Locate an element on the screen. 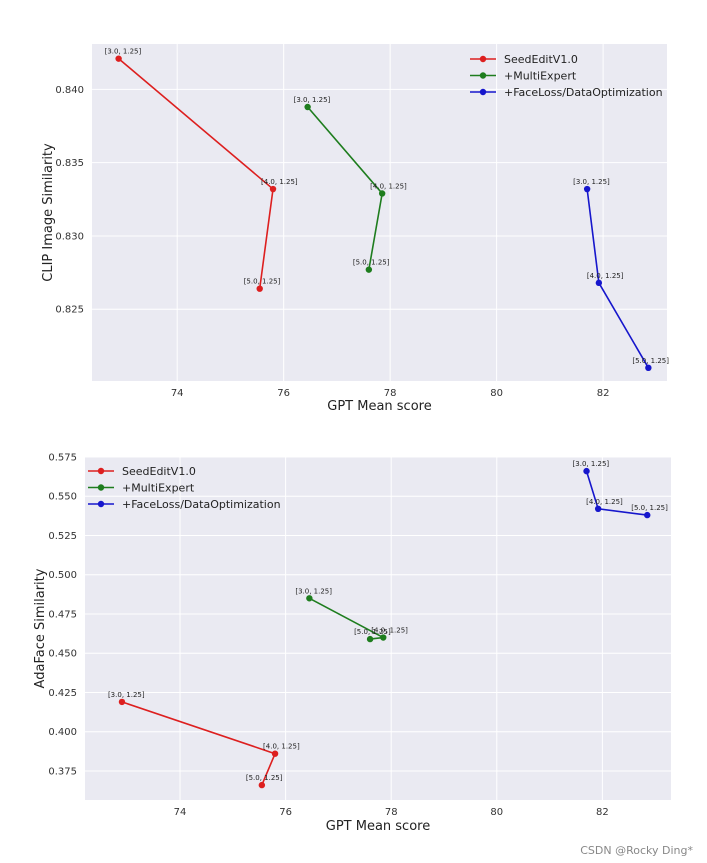  y-tick-label: 0.425 is located at coordinates (62, 693).